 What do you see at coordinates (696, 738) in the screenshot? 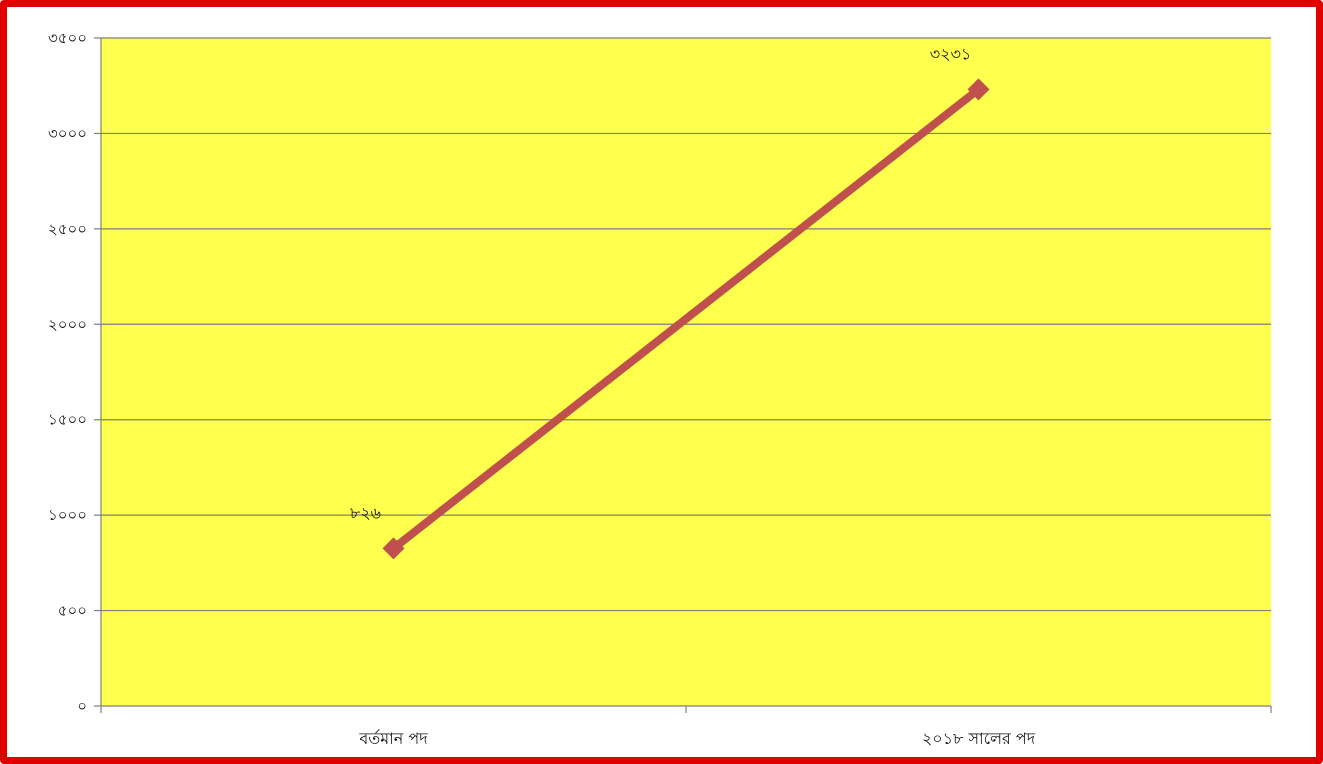
I see `x-axis-category-labels: বর্তমান পদ ২০১৮ সালের পদ` at bounding box center [696, 738].